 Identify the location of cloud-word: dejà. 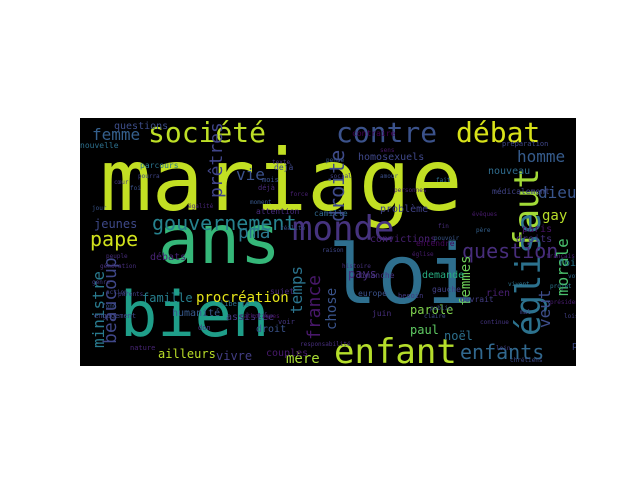
(283, 167).